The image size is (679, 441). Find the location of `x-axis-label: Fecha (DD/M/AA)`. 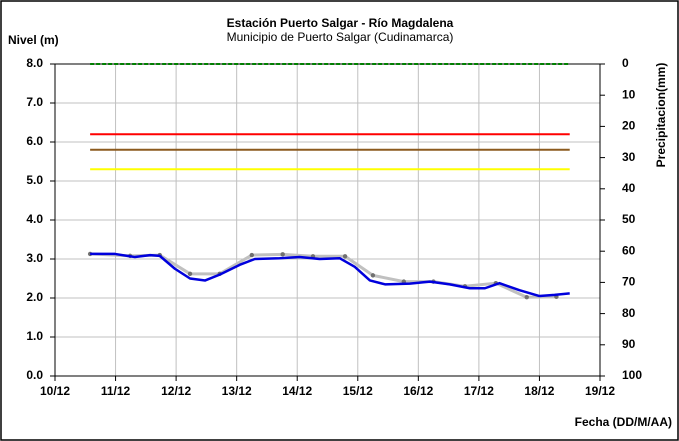

x-axis-label: Fecha (DD/M/AA) is located at coordinates (623, 422).